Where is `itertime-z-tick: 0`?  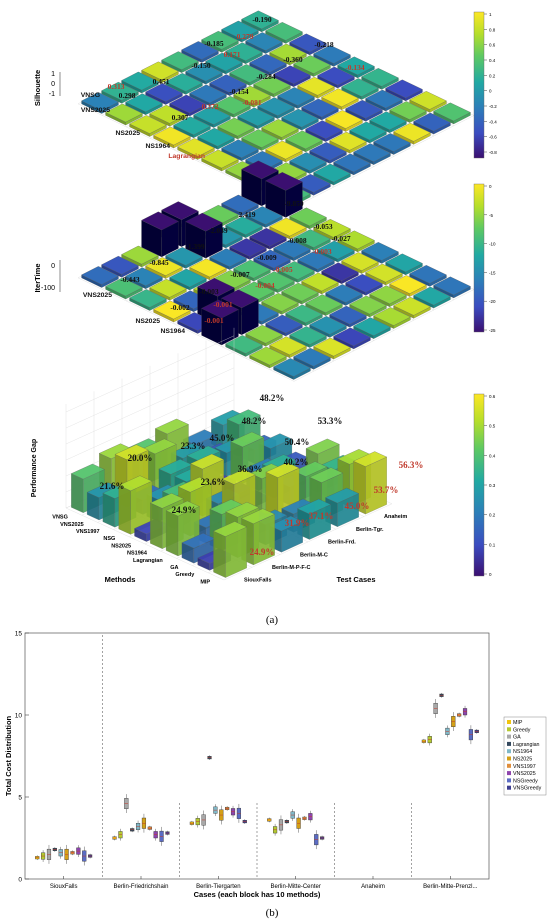 itertime-z-tick: 0 is located at coordinates (53, 266).